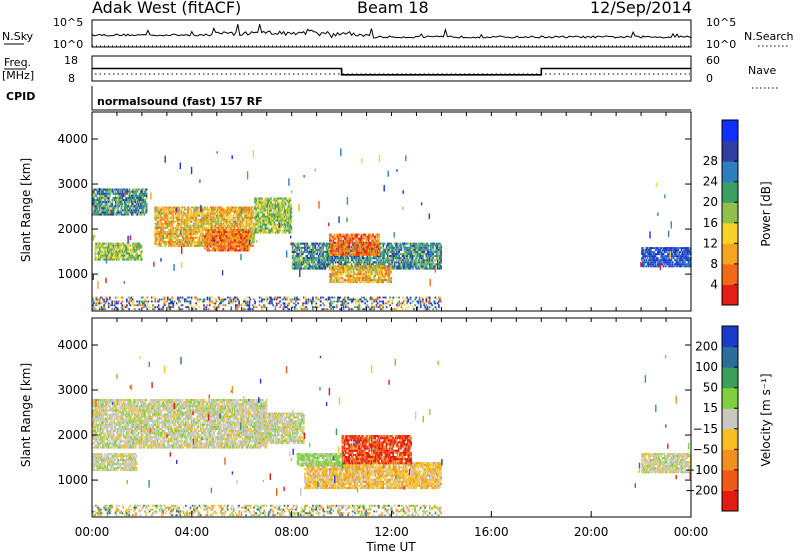 The height and width of the screenshot is (558, 800). What do you see at coordinates (71, 78) in the screenshot?
I see `freq-tick-bottom: 8` at bounding box center [71, 78].